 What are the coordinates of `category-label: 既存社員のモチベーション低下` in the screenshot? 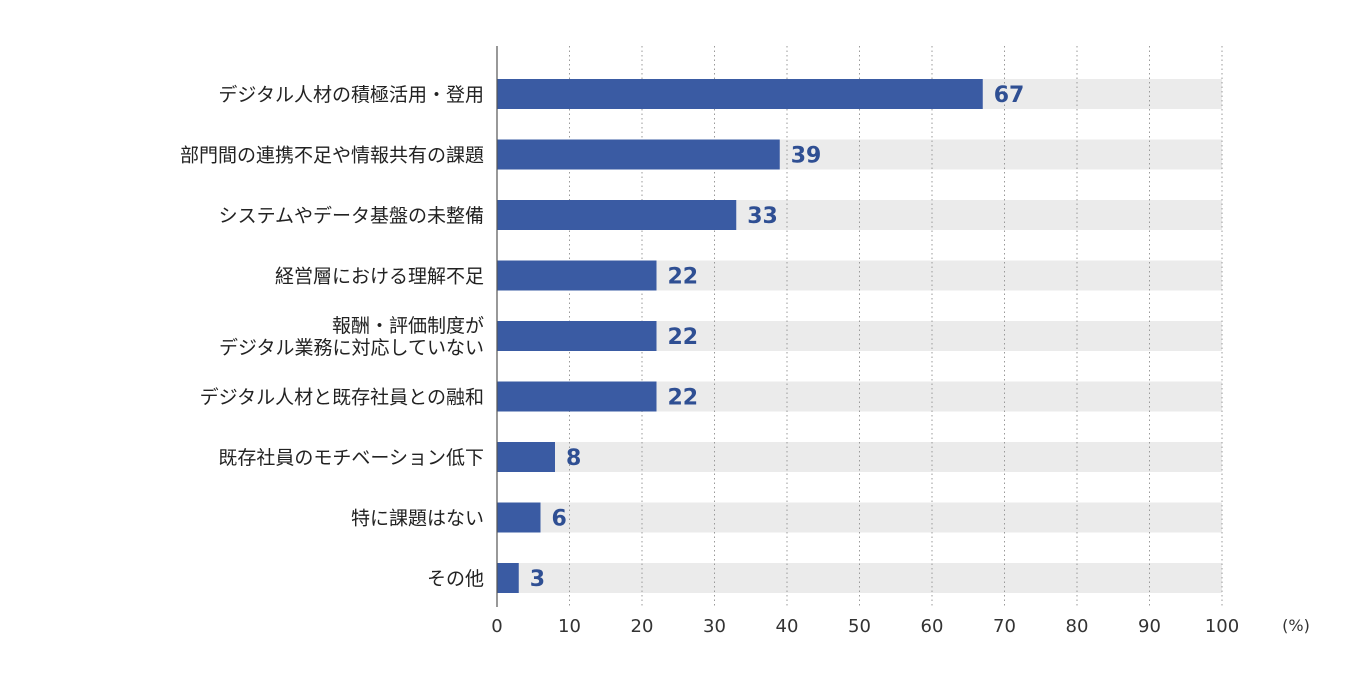 It's located at (351, 458).